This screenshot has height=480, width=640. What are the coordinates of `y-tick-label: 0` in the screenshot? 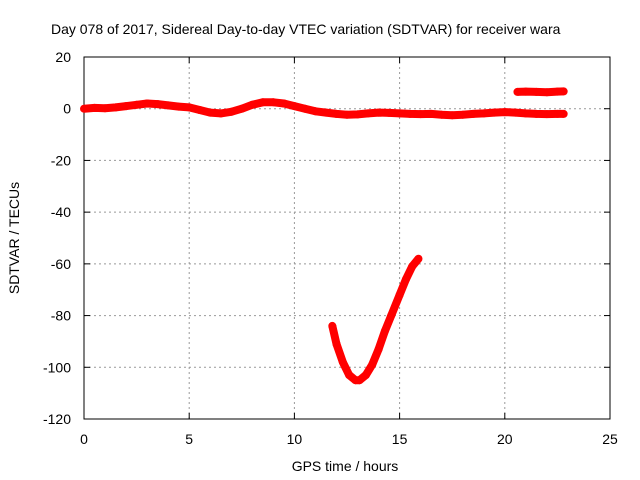 It's located at (67, 109).